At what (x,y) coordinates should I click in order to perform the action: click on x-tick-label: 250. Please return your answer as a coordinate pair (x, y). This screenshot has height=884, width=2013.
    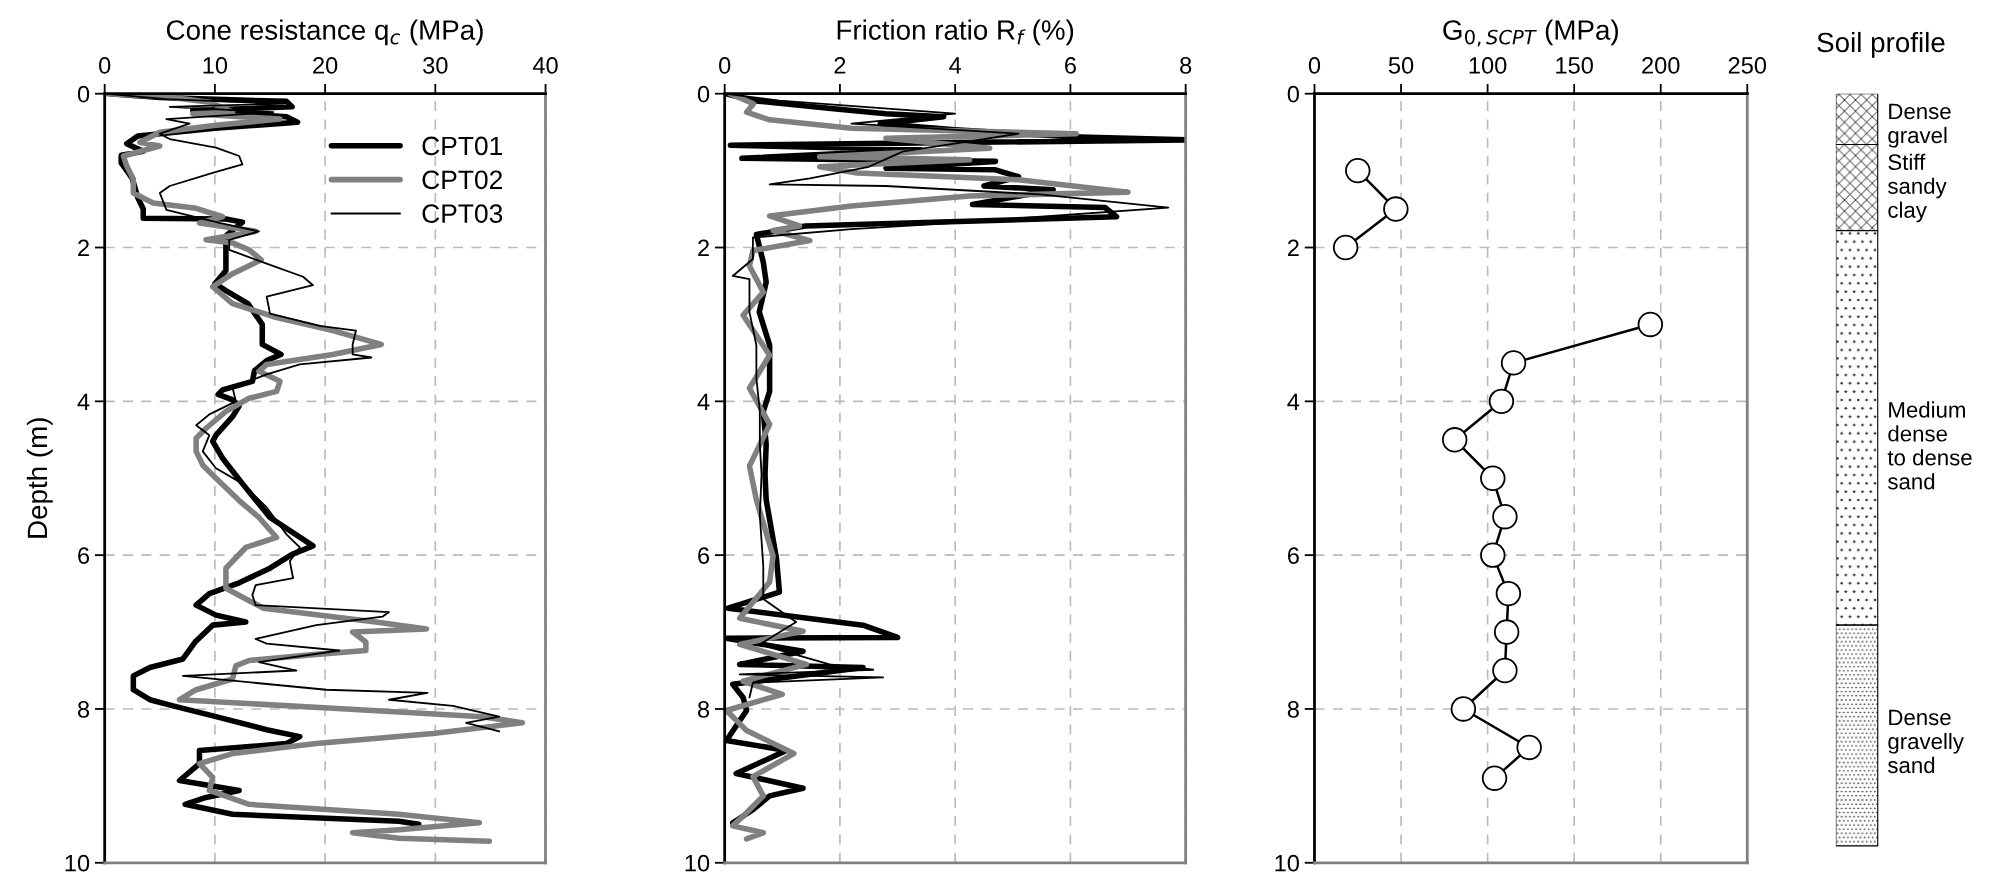
    Looking at the image, I should click on (1747, 65).